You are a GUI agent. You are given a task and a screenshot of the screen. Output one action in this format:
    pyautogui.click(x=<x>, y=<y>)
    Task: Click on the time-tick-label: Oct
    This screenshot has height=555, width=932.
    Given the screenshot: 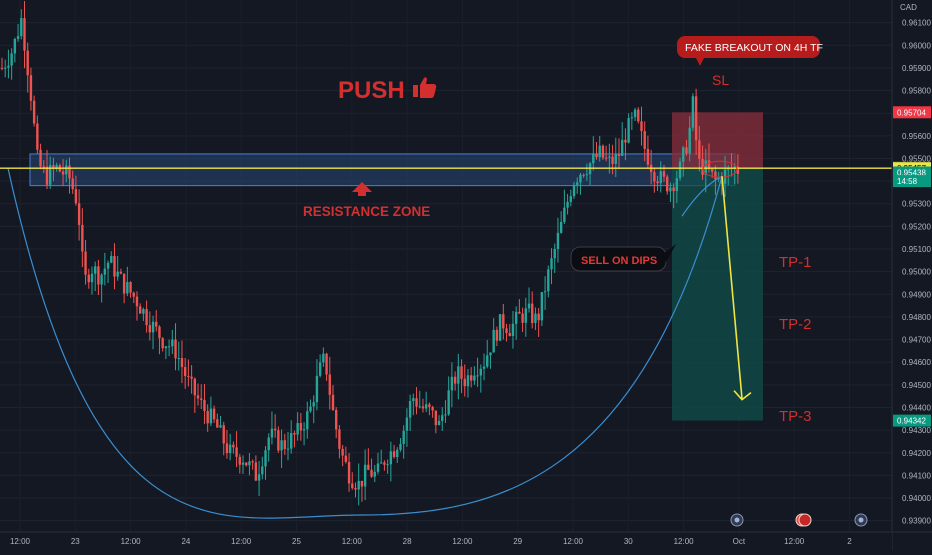 What is the action you would take?
    pyautogui.click(x=739, y=541)
    